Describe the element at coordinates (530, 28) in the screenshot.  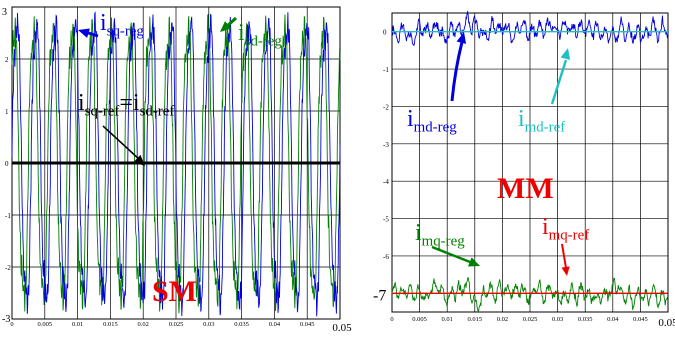
I see `series-line-imd-reg` at that location.